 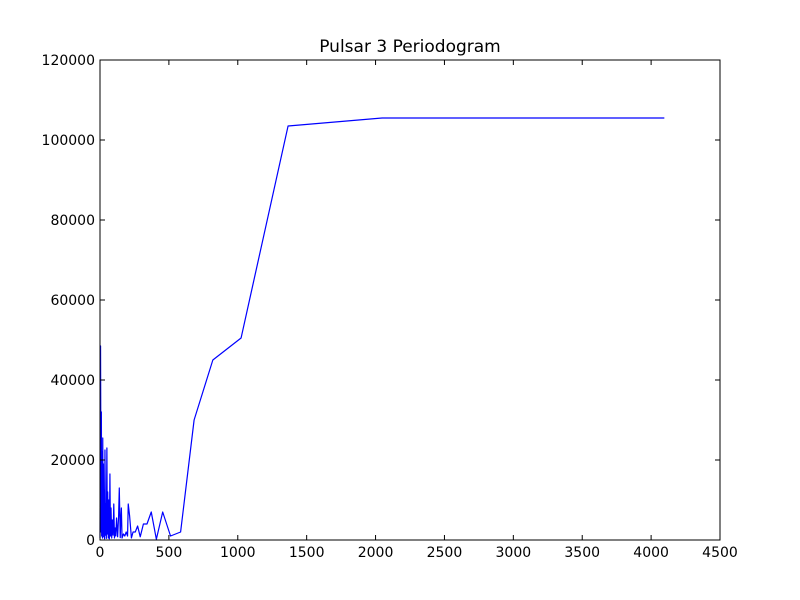 I want to click on x-tick-label-3: 1500, so click(x=307, y=553).